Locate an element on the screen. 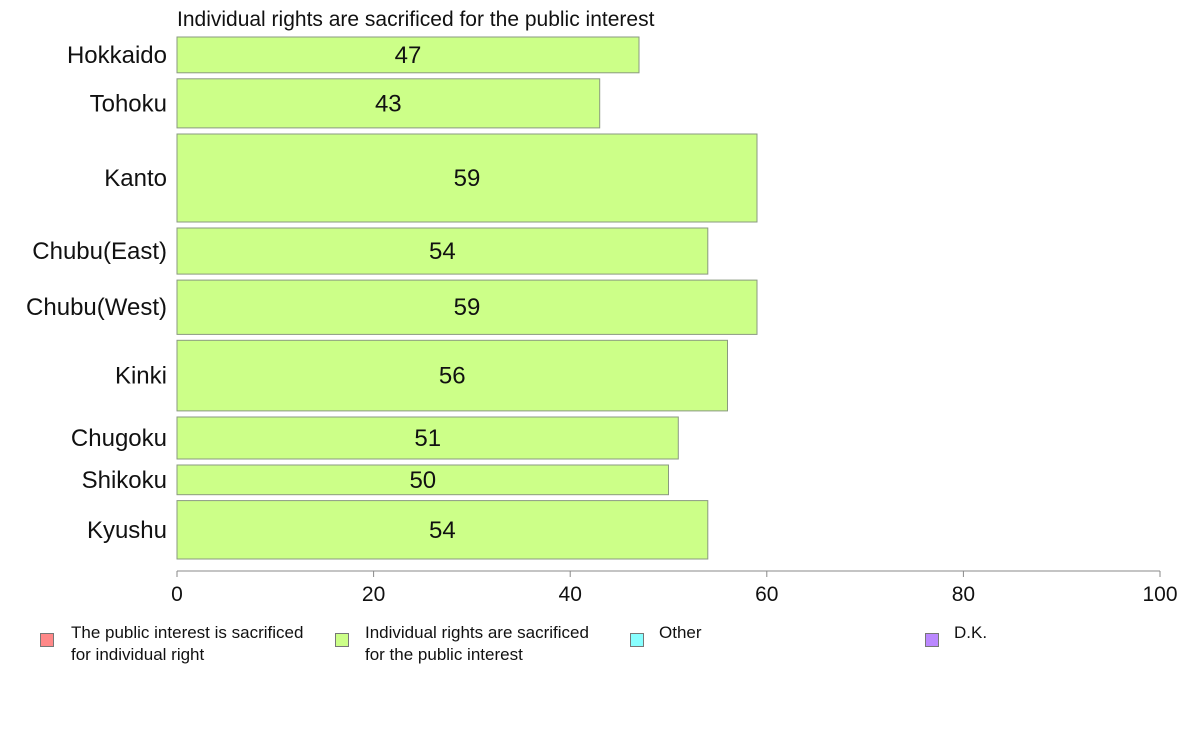 This screenshot has height=736, width=1188. legend-item-other: Other is located at coordinates (666, 634).